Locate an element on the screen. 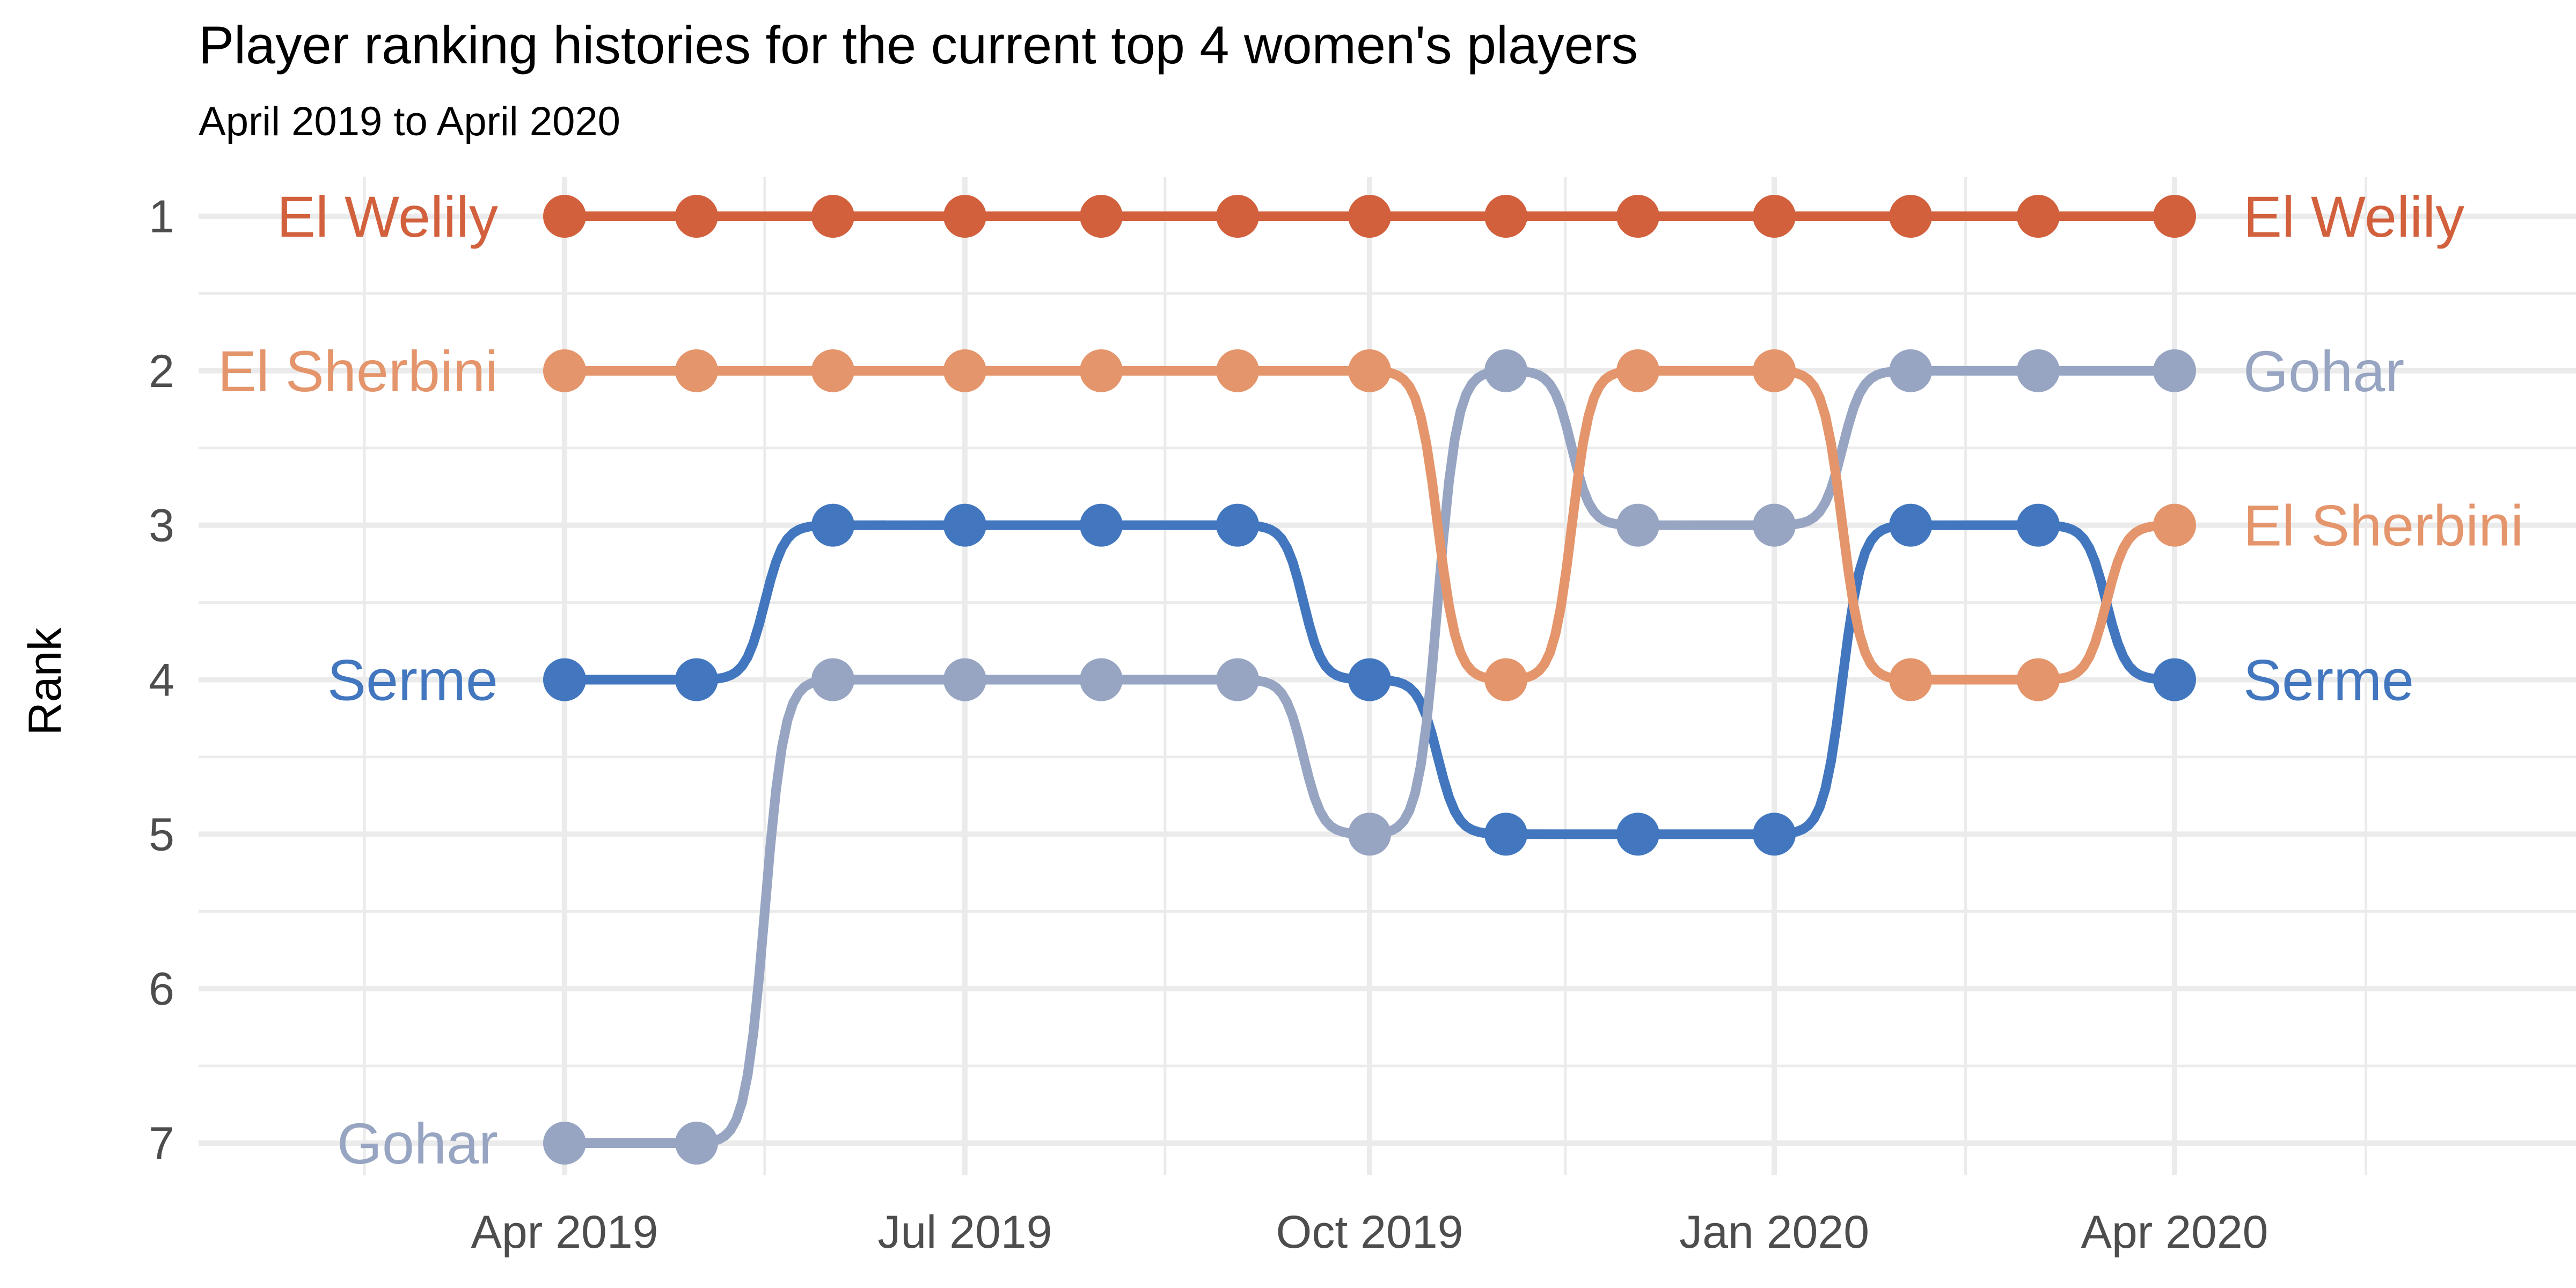 The height and width of the screenshot is (1288, 2576). x-tick-label: Apr 2020 is located at coordinates (2174, 1232).